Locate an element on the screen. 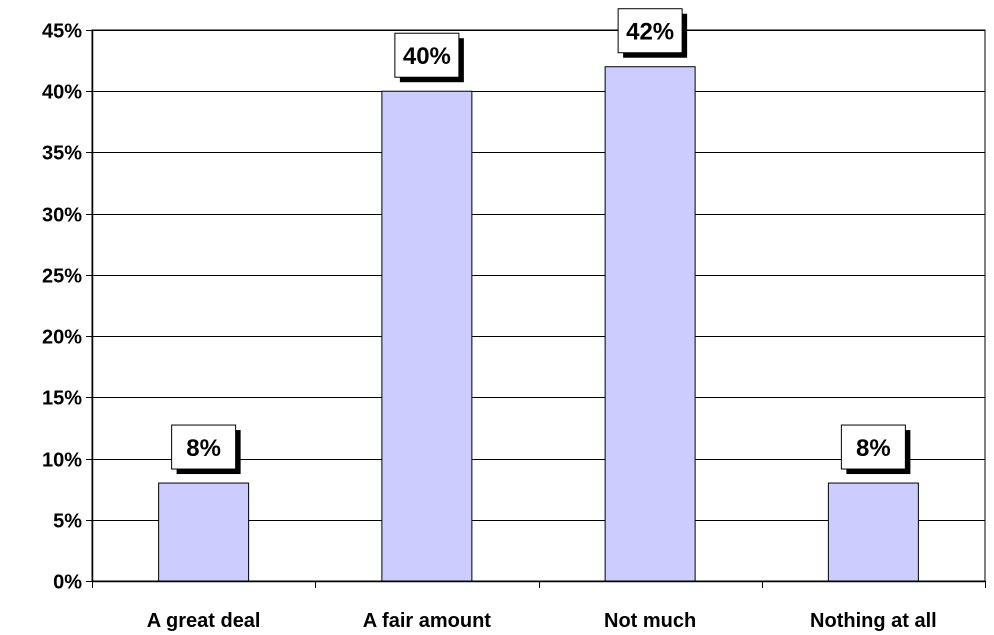 This screenshot has width=994, height=635. y-tick-label: 0% is located at coordinates (67, 583).